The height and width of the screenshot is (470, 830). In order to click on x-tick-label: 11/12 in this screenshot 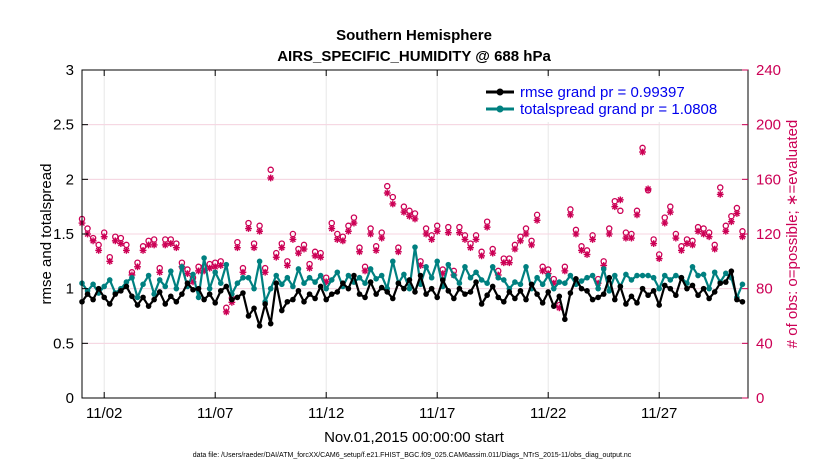, I will do `click(326, 413)`.